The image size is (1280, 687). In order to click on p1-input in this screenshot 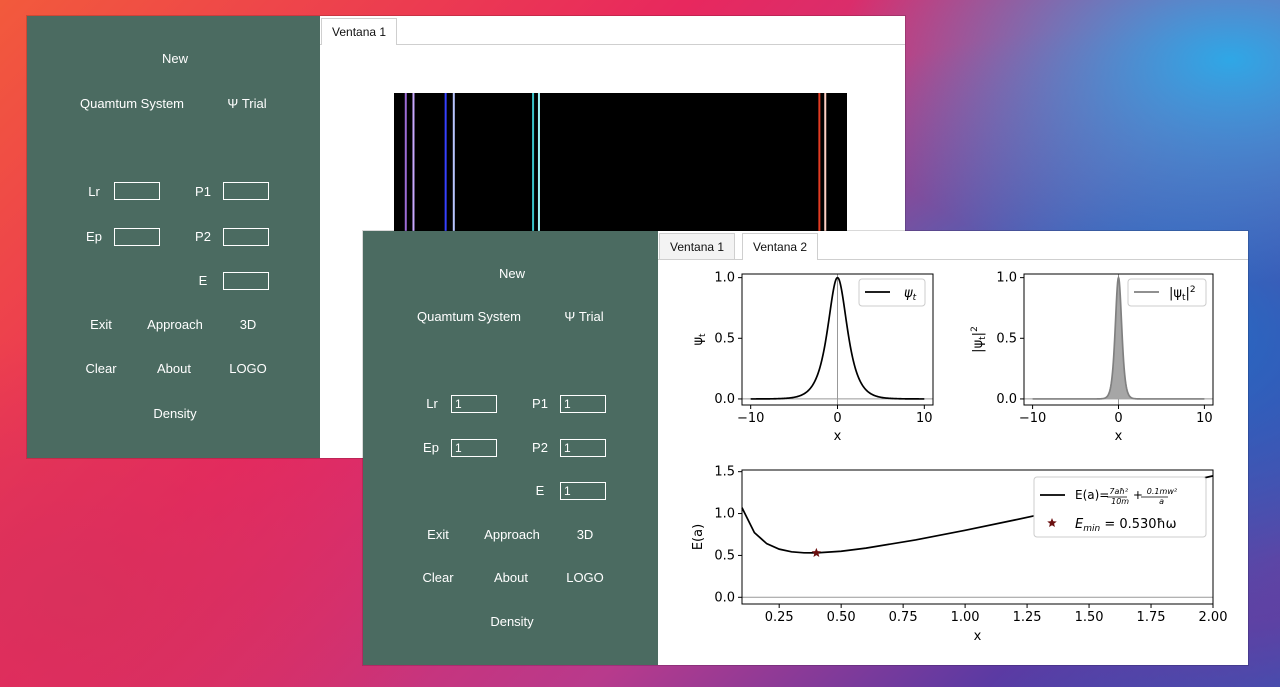, I will do `click(246, 191)`.